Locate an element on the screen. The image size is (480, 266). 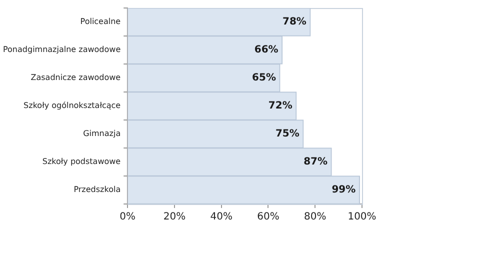
data-label: 87% is located at coordinates (316, 162).